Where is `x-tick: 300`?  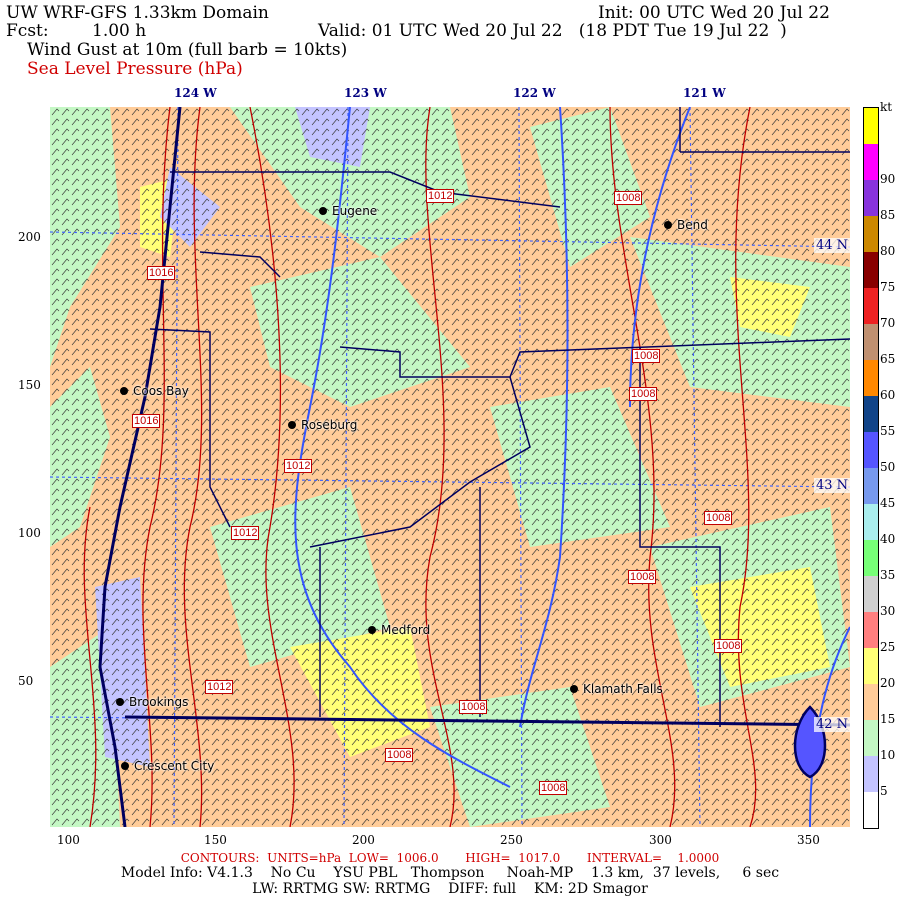 x-tick: 300 is located at coordinates (660, 840).